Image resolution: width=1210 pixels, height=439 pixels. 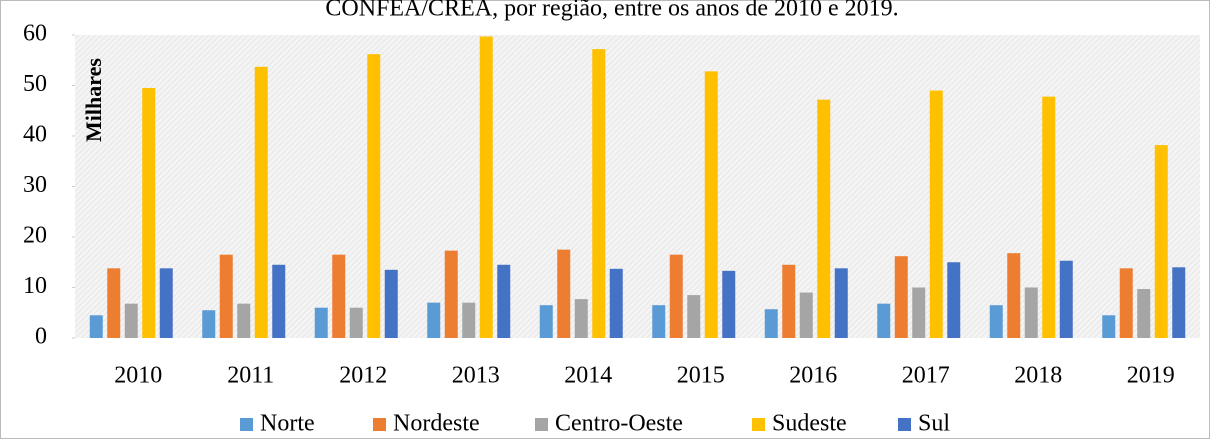 I want to click on x-tick-label: 2014, so click(x=588, y=376).